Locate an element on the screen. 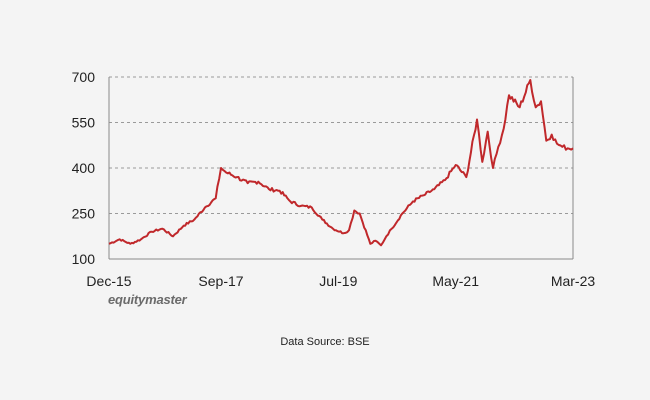 The width and height of the screenshot is (650, 400). x-tick-label-mar-23: Mar-23 is located at coordinates (573, 281).